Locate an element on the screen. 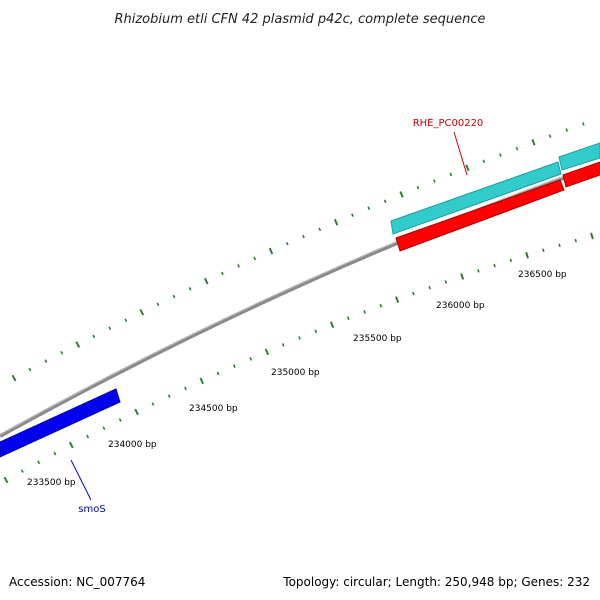  scale-label: 236000 bp is located at coordinates (460, 306).